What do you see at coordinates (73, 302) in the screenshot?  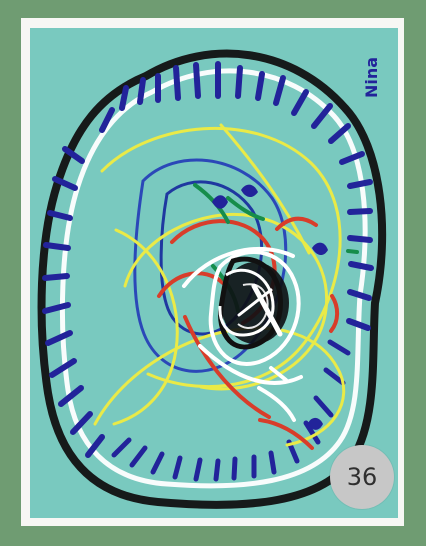 I see `blue-comb-marks-left` at bounding box center [73, 302].